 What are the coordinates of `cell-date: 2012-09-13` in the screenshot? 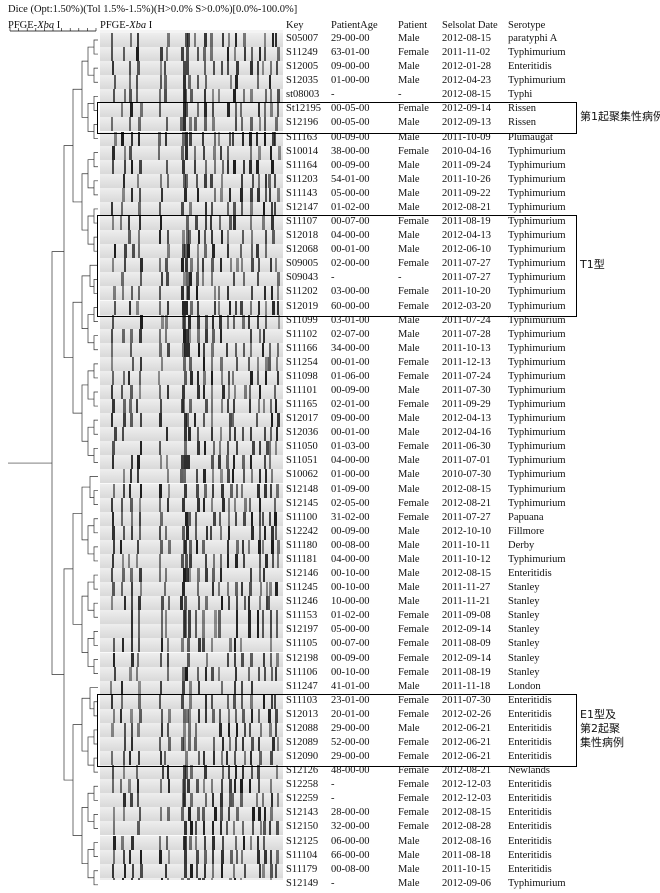 It's located at (466, 123).